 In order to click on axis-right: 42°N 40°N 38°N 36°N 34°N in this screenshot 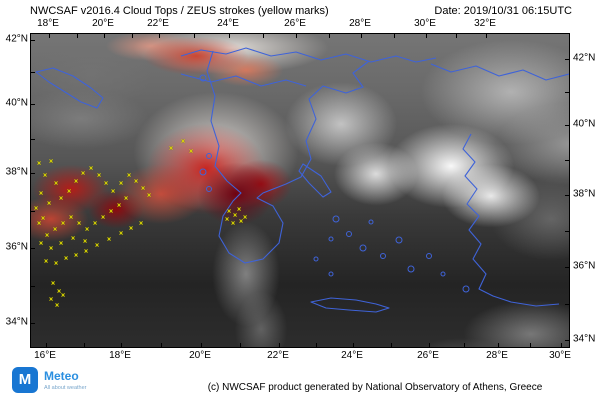, I will do `click(586, 190)`.